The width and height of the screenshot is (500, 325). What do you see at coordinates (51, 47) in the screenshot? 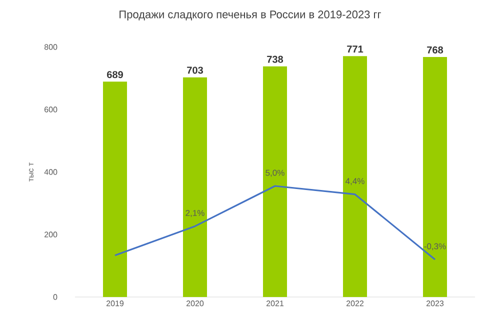
I see `y-tick-label: 800` at bounding box center [51, 47].